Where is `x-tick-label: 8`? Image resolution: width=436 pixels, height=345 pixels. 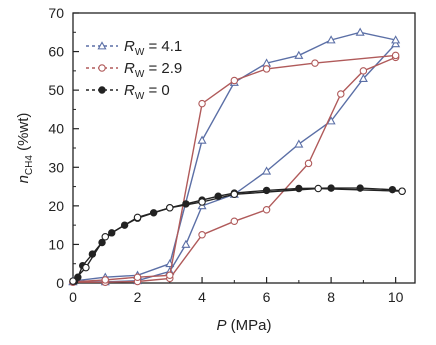
x-tick-label: 8 is located at coordinates (331, 297).